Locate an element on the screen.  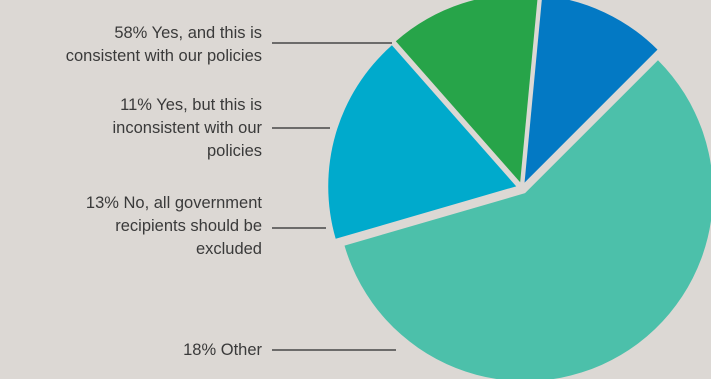
slice-label-1: 18% Other is located at coordinates (222, 350).